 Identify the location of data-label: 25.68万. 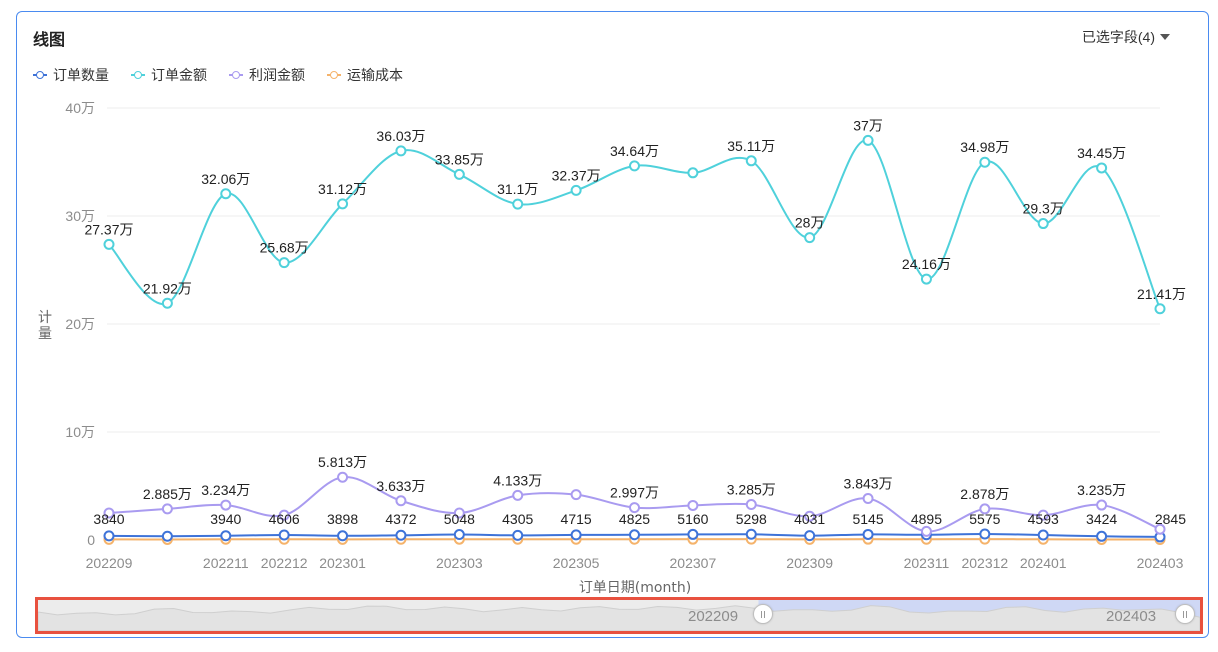
(284, 248).